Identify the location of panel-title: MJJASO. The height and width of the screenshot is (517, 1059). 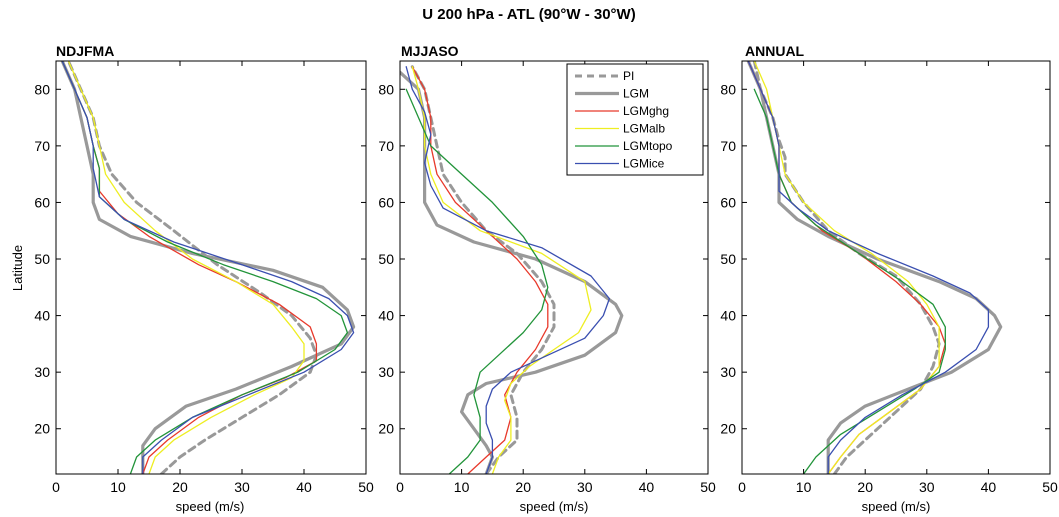
(430, 51).